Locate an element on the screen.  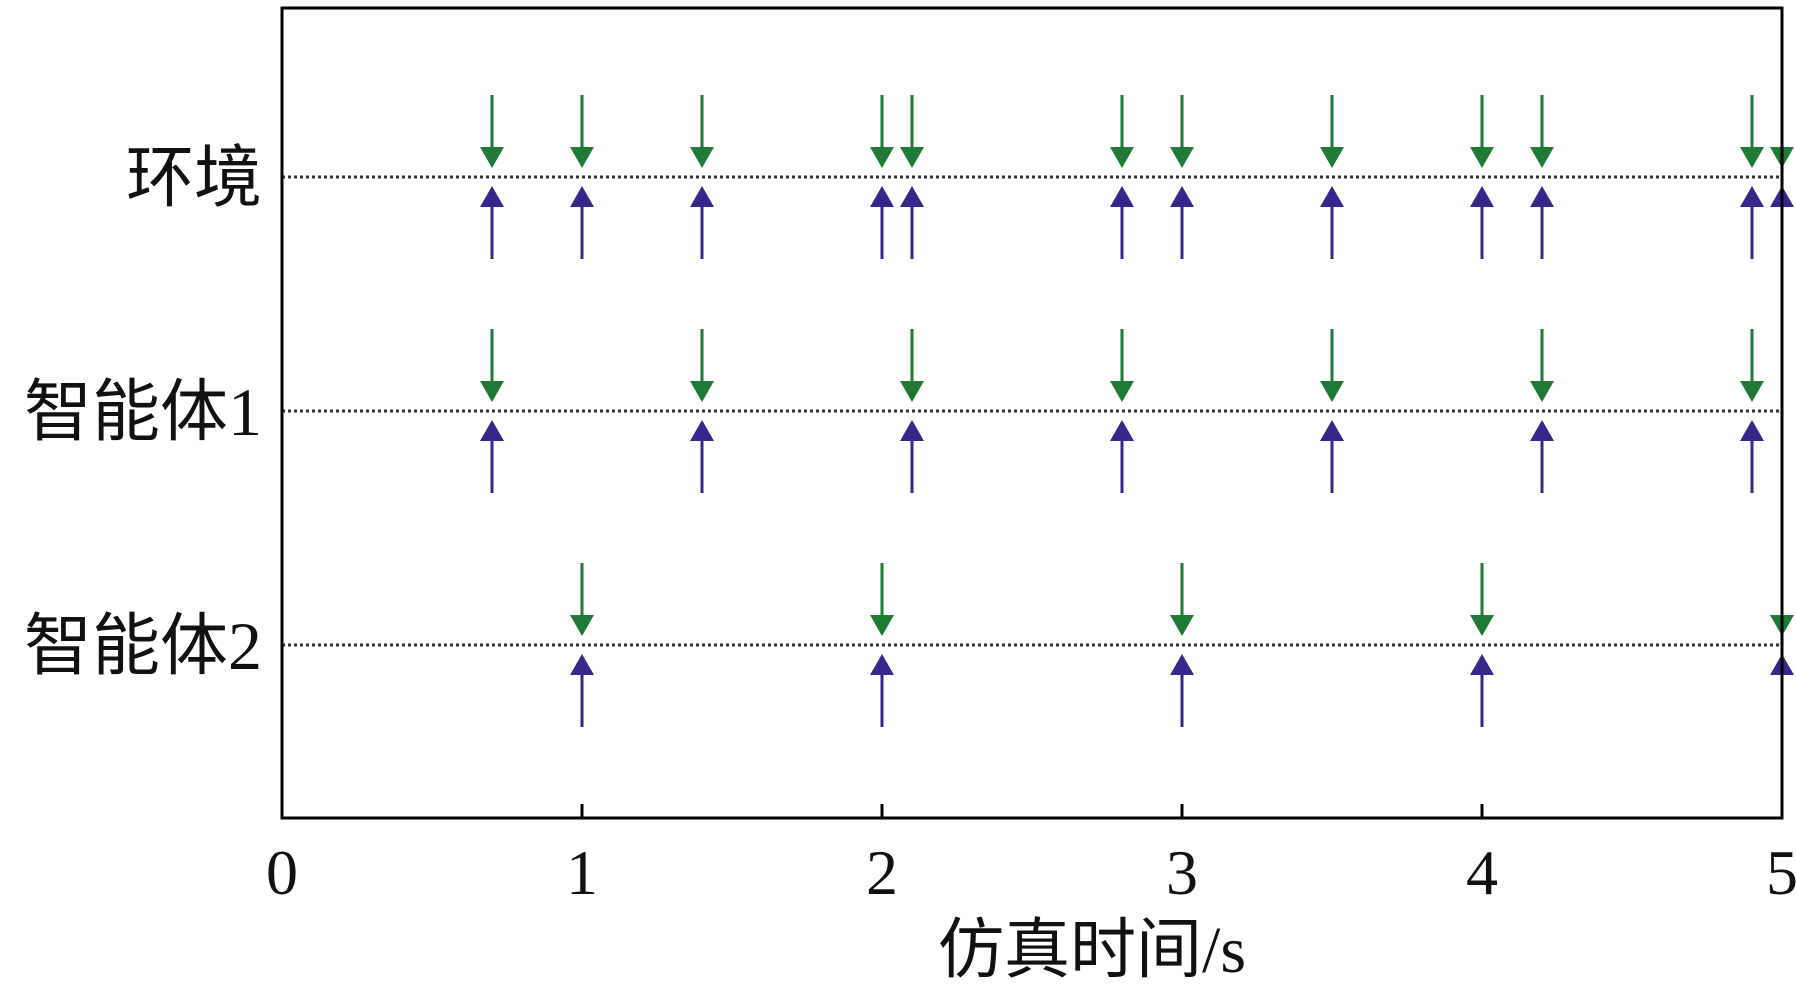
row-label: 智能体1 is located at coordinates (143, 412).